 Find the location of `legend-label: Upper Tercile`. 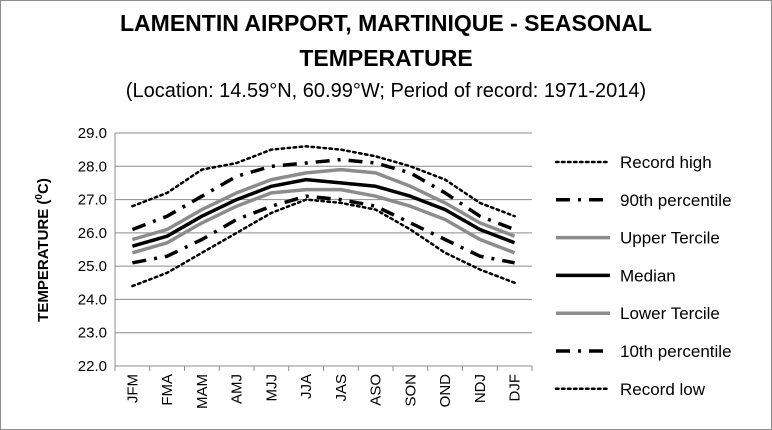

legend-label: Upper Tercile is located at coordinates (670, 238).